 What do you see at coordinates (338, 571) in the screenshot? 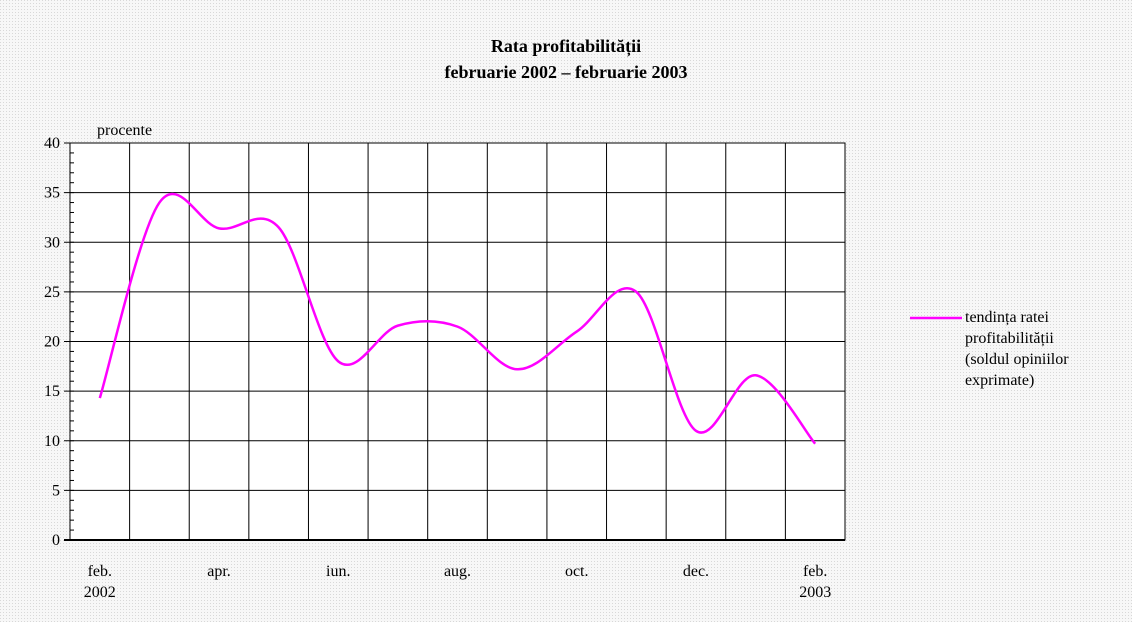
I see `x-tick-label: iun.` at bounding box center [338, 571].